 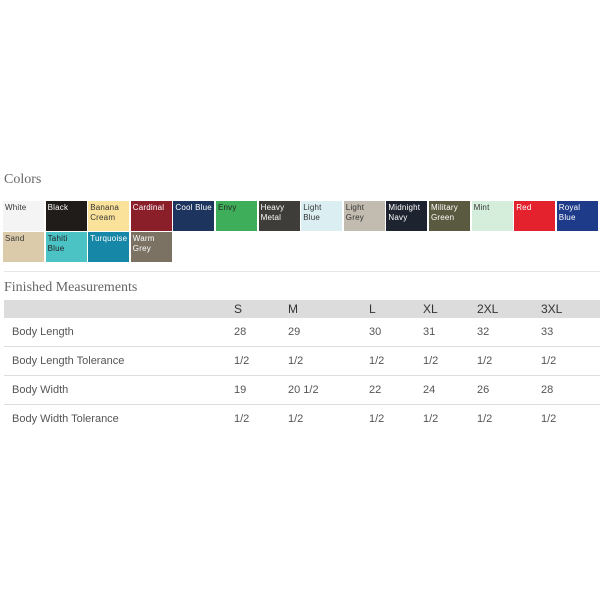 What do you see at coordinates (570, 332) in the screenshot?
I see `cell-value: 33` at bounding box center [570, 332].